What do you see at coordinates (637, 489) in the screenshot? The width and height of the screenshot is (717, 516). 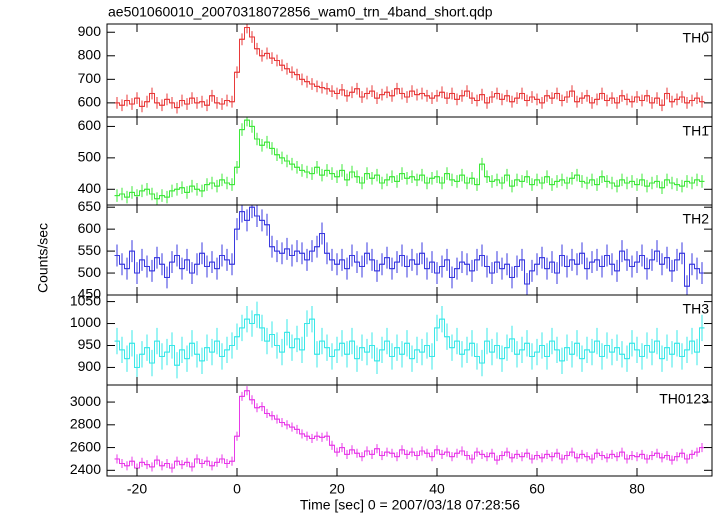 I see `x-tick-label: 80` at bounding box center [637, 489].